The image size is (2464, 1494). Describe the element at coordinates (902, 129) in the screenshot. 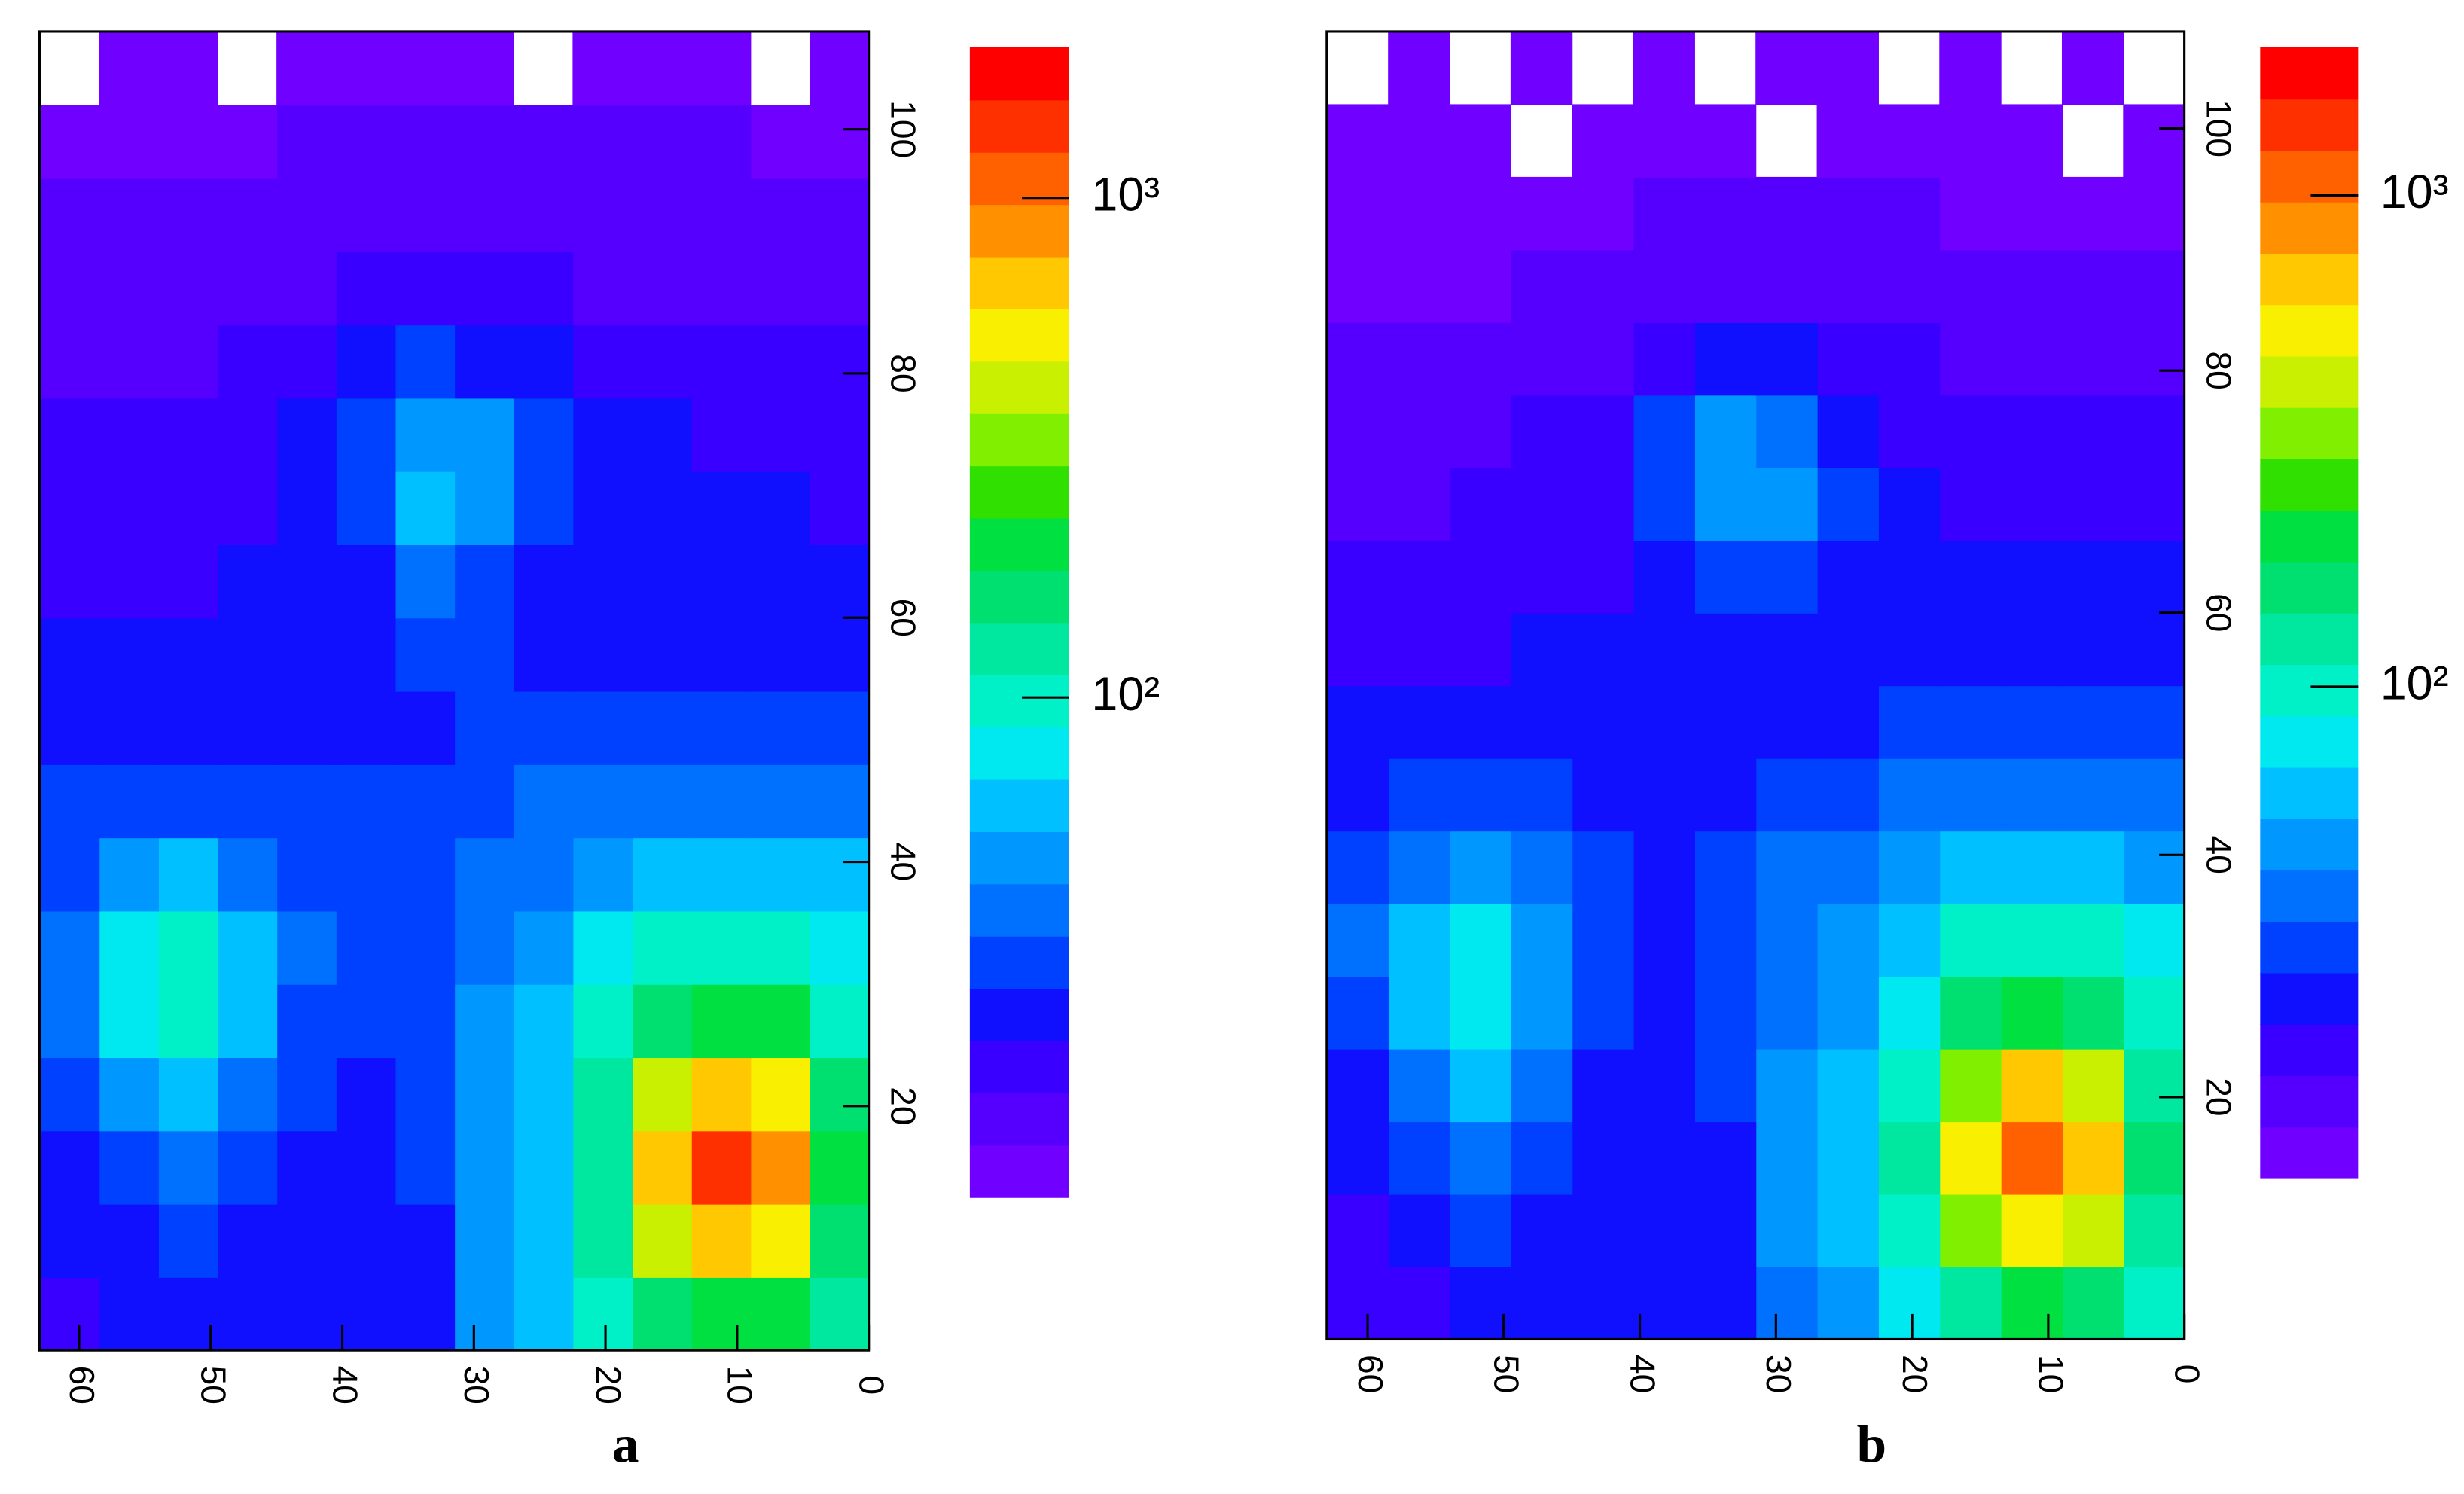

I see `y-tick-label: 100` at that location.